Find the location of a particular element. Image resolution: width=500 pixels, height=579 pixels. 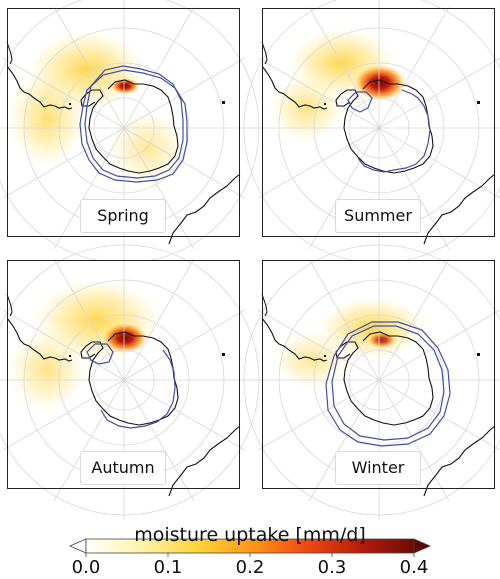

season-label-spring: Spring is located at coordinates (123, 216).